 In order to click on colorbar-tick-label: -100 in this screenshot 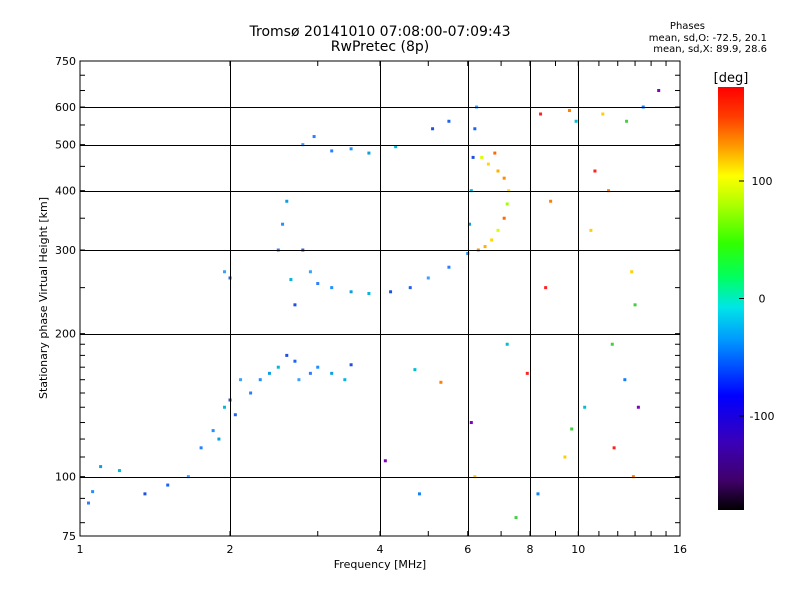, I will do `click(762, 416)`.